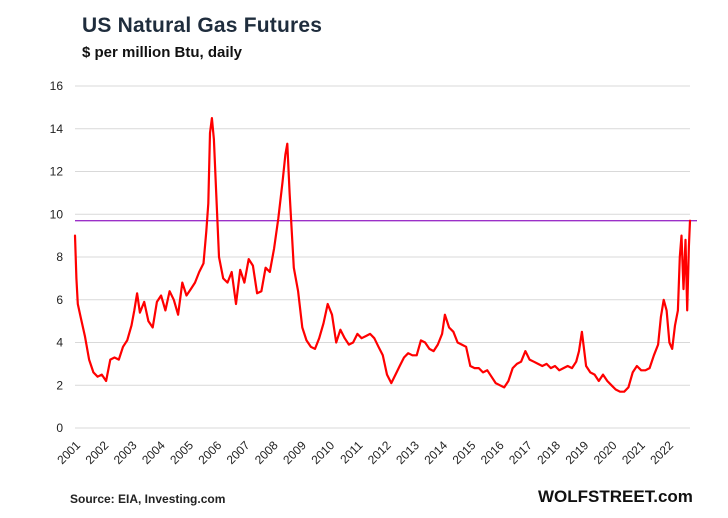 The image size is (728, 518). Describe the element at coordinates (57, 214) in the screenshot. I see `y-tick-label: 10` at that location.